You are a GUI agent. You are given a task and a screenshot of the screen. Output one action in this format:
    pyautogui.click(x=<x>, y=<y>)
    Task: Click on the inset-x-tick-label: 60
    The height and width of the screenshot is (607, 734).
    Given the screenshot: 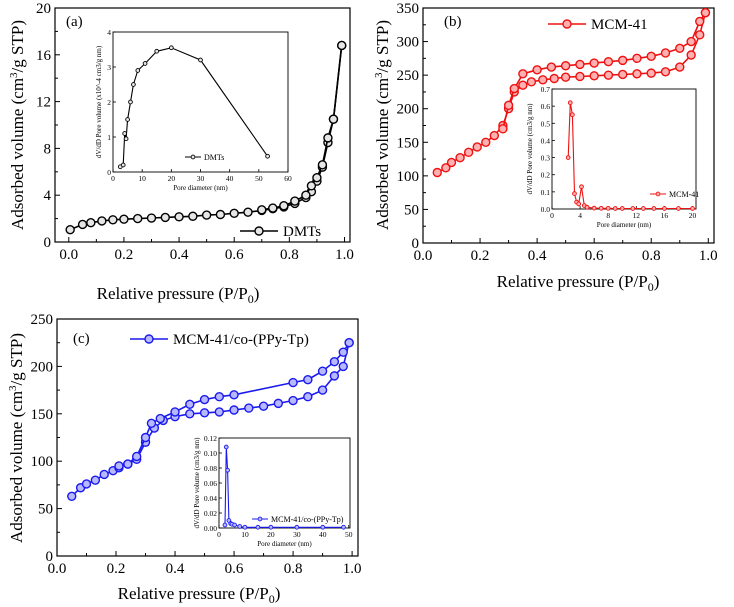 What is the action you would take?
    pyautogui.click(x=288, y=178)
    